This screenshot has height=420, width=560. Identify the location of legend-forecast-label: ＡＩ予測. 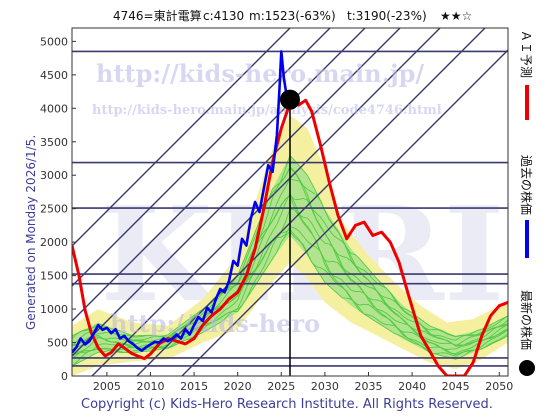
(526, 54).